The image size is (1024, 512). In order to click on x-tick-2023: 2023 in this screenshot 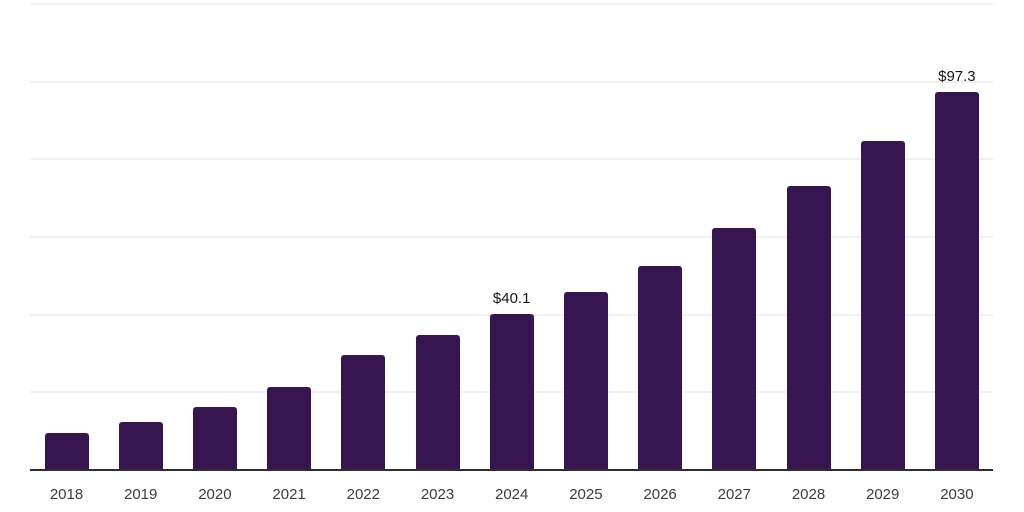, I will do `click(437, 494)`.